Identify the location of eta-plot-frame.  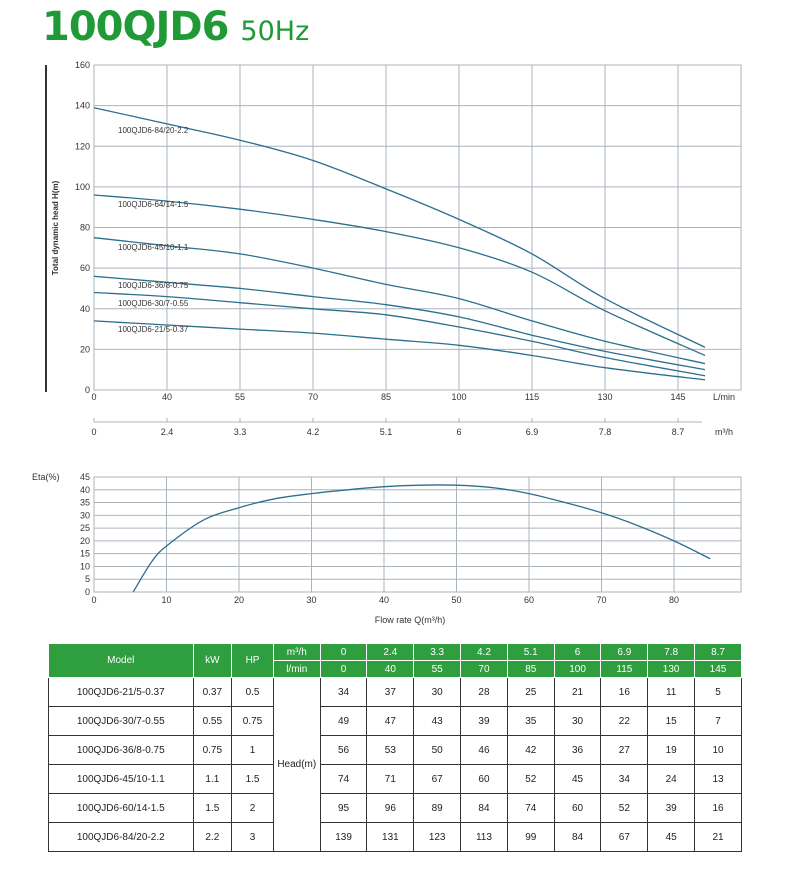
(417, 534).